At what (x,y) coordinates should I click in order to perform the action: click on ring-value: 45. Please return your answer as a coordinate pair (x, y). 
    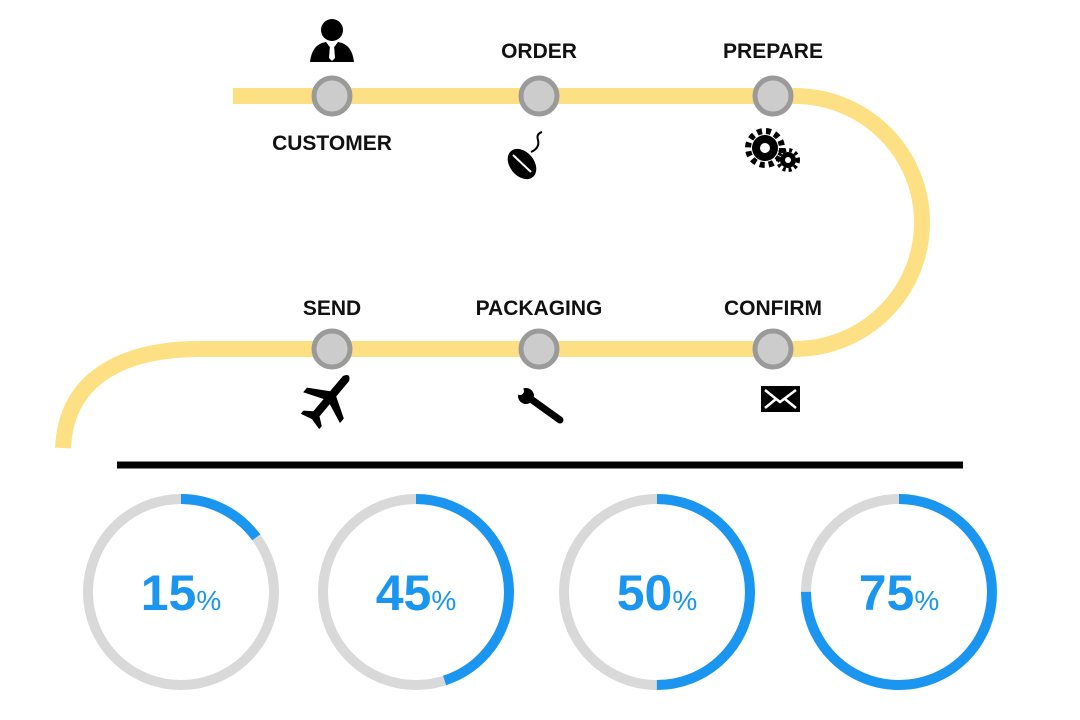
    Looking at the image, I should click on (404, 593).